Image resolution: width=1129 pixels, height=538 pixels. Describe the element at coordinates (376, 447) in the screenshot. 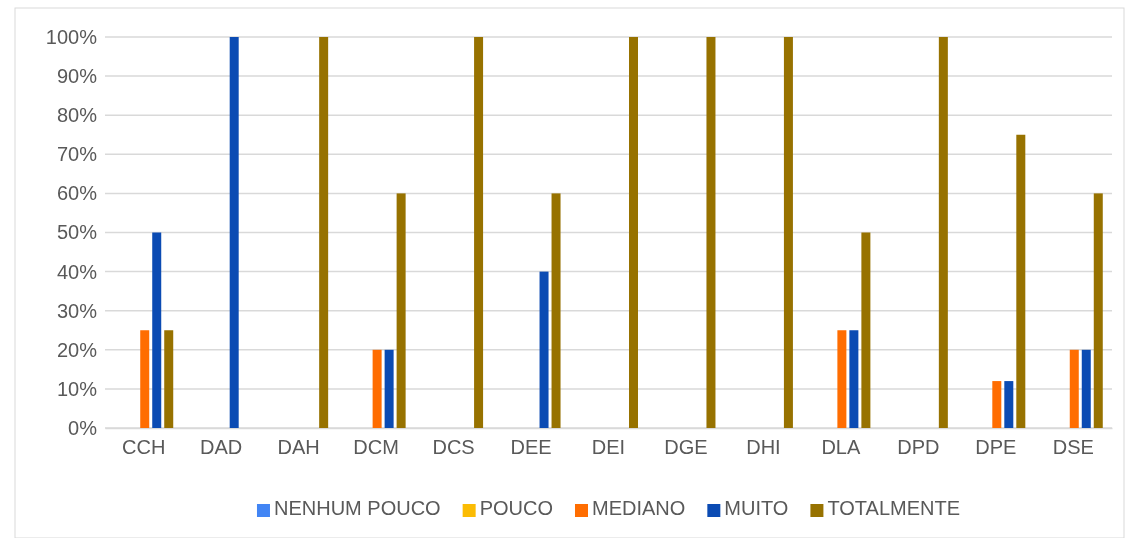

I see `x-tick-label: DCM` at that location.